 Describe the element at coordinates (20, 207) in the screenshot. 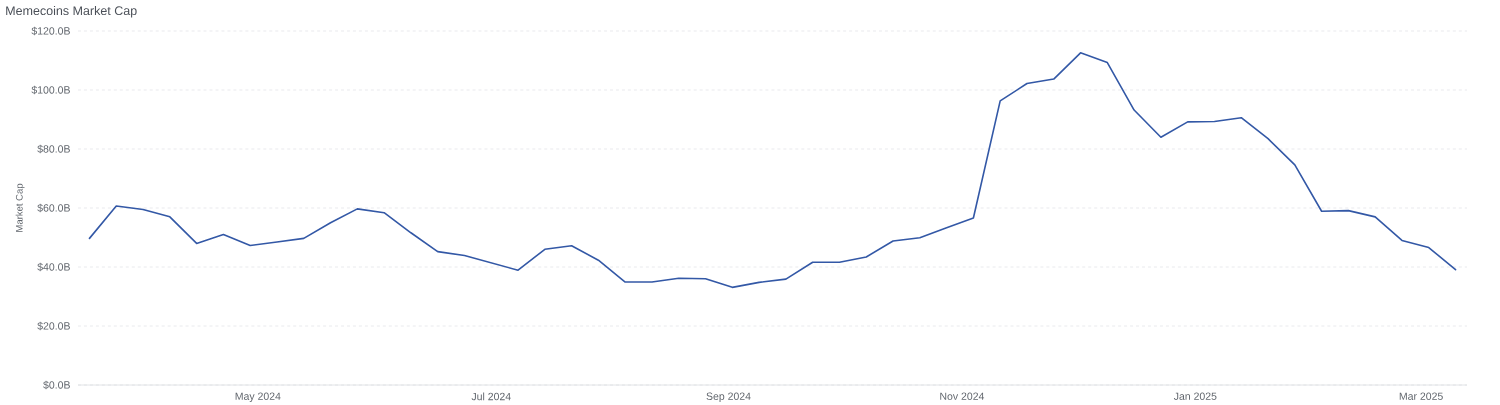

I see `y-axis-title: Market Cap` at that location.